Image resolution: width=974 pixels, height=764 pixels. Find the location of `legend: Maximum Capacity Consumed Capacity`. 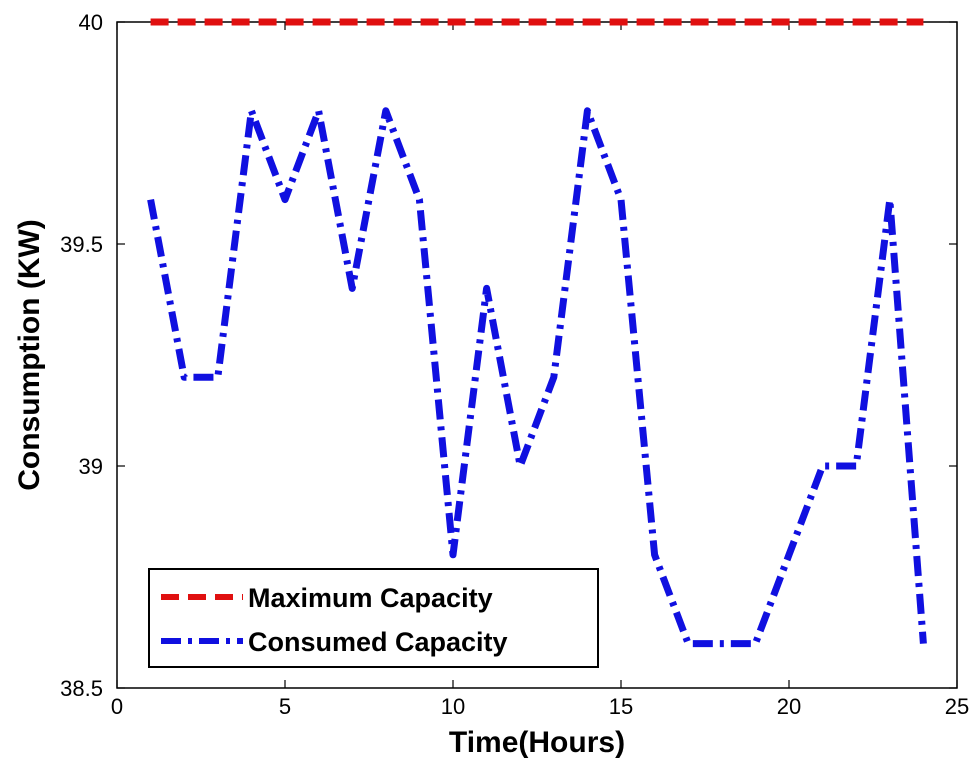

legend: Maximum Capacity Consumed Capacity is located at coordinates (373, 618).